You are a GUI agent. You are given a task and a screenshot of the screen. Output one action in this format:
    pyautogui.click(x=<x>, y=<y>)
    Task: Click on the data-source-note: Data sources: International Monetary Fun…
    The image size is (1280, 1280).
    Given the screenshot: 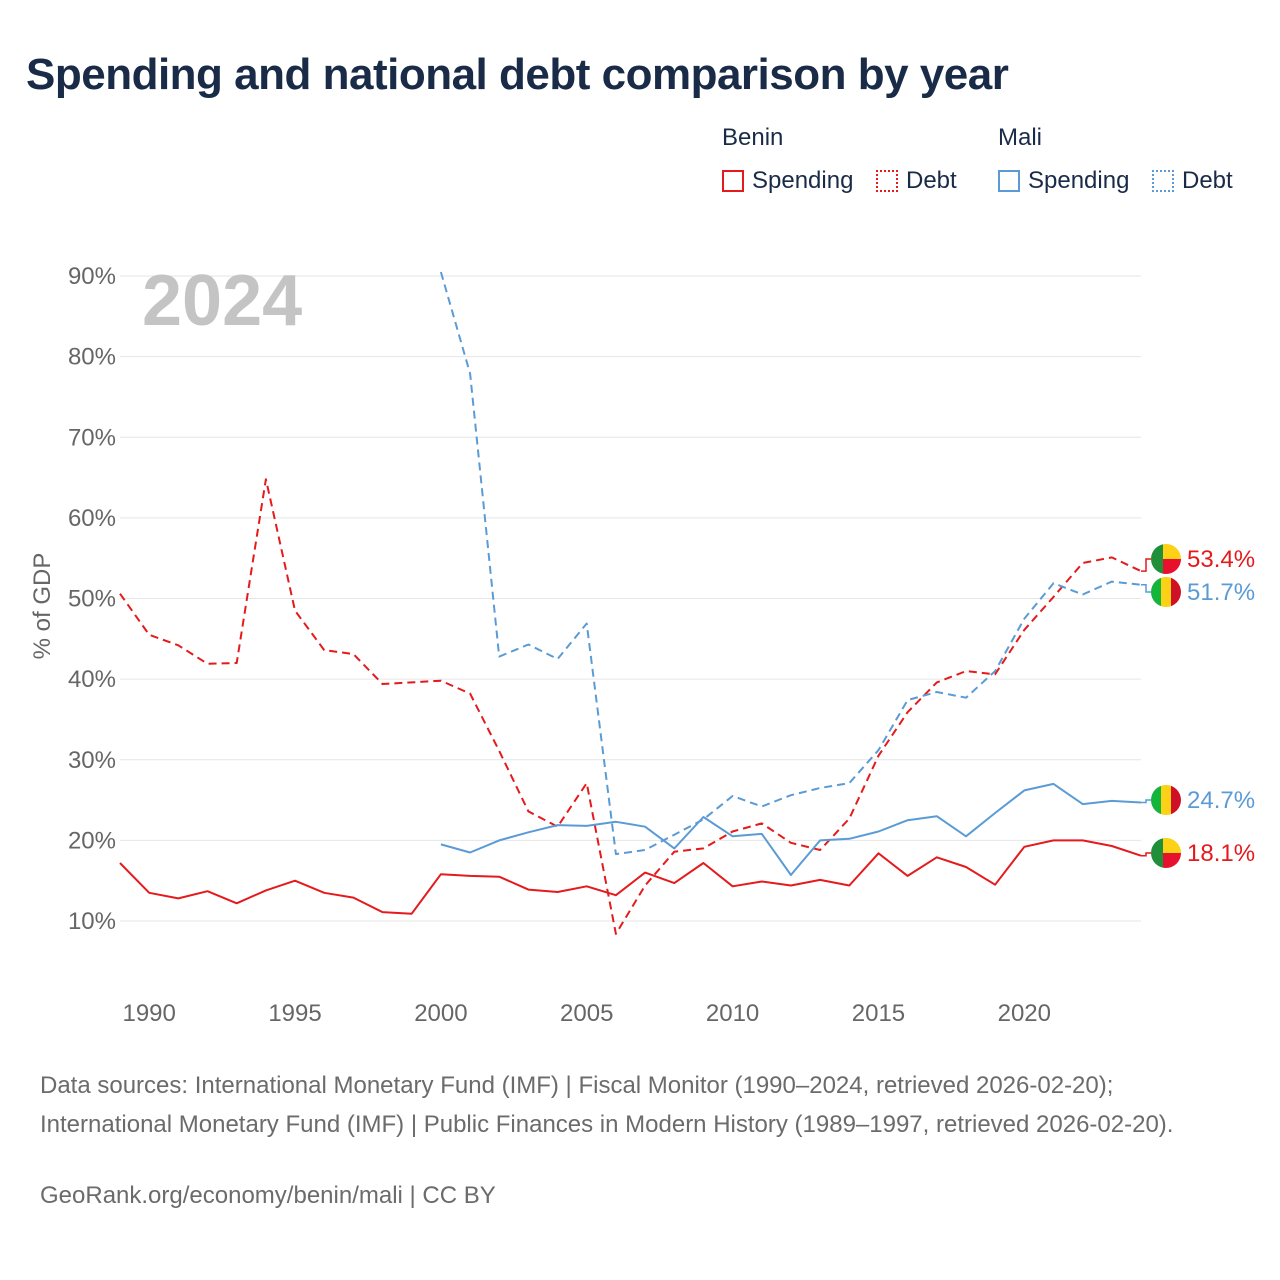 What is the action you would take?
    pyautogui.click(x=607, y=1105)
    